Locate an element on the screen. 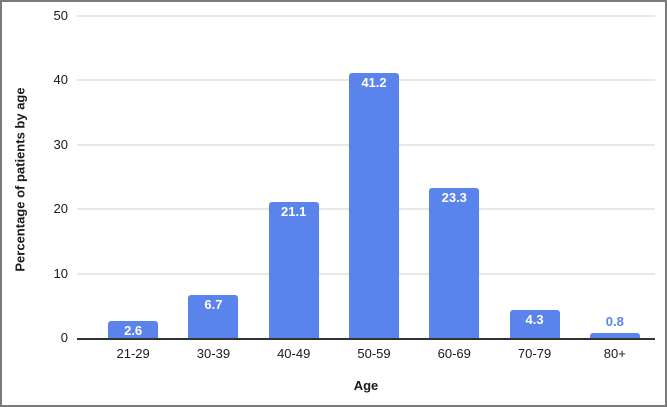 This screenshot has width=667, height=407. x-category-label: 50-59 is located at coordinates (374, 353).